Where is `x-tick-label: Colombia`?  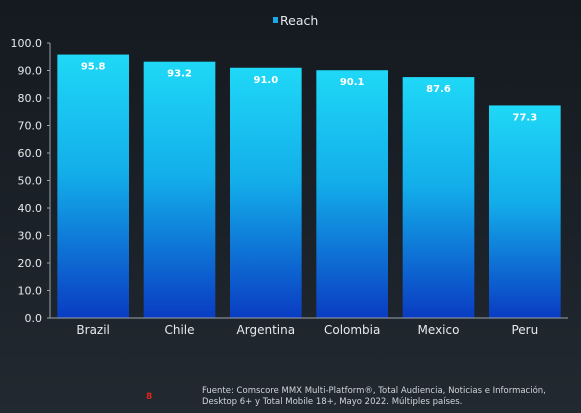 x-tick-label: Colombia is located at coordinates (352, 330).